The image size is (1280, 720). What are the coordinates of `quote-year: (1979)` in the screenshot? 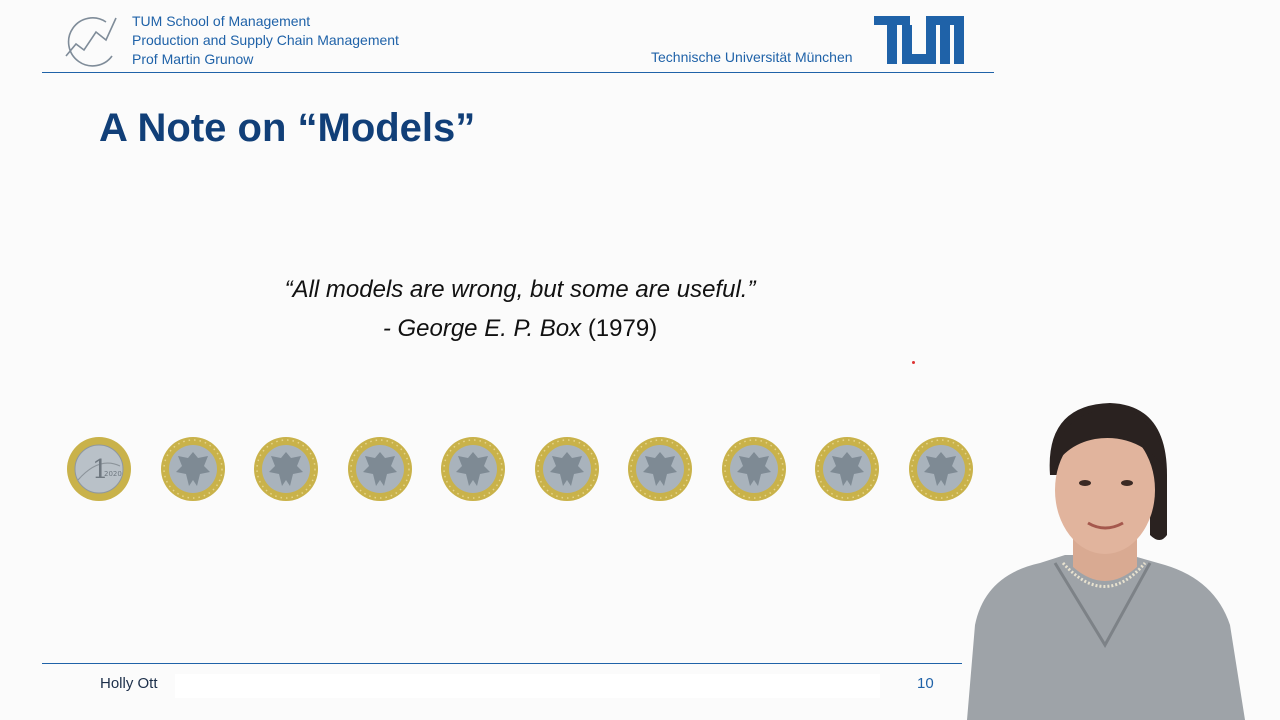 It's located at (622, 328).